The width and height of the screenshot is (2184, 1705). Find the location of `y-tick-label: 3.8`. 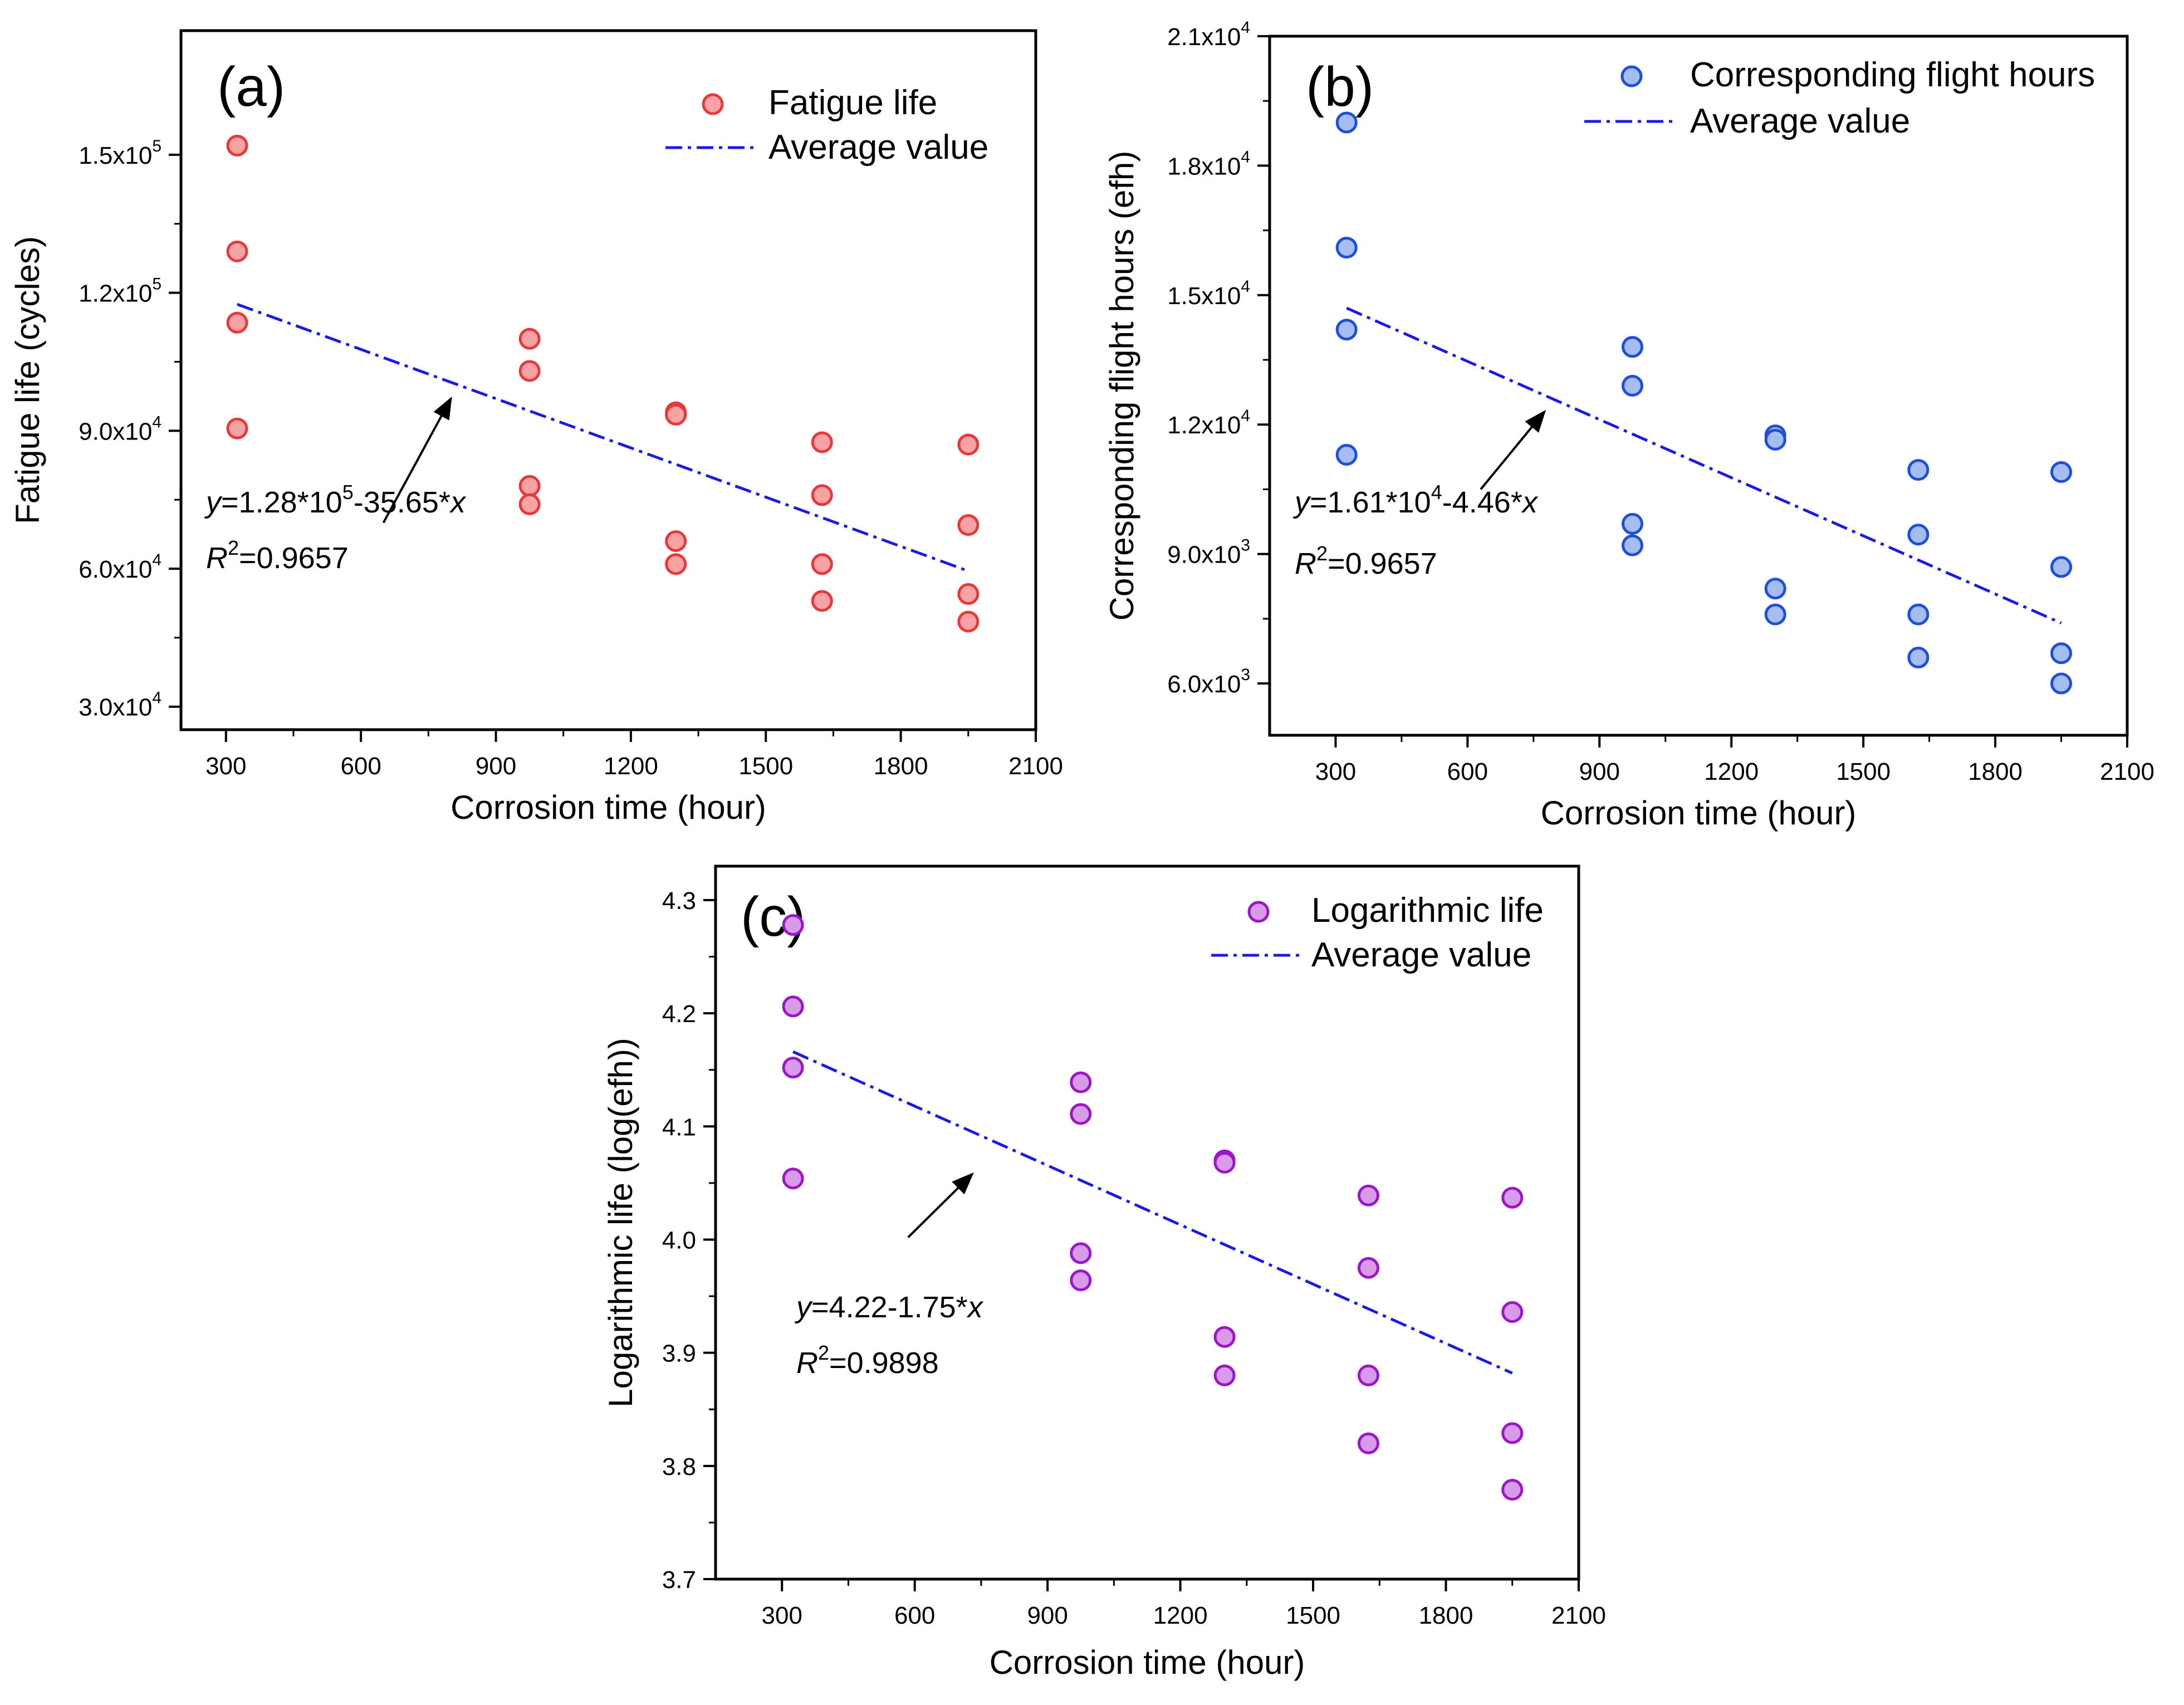

y-tick-label: 3.8 is located at coordinates (679, 1467).